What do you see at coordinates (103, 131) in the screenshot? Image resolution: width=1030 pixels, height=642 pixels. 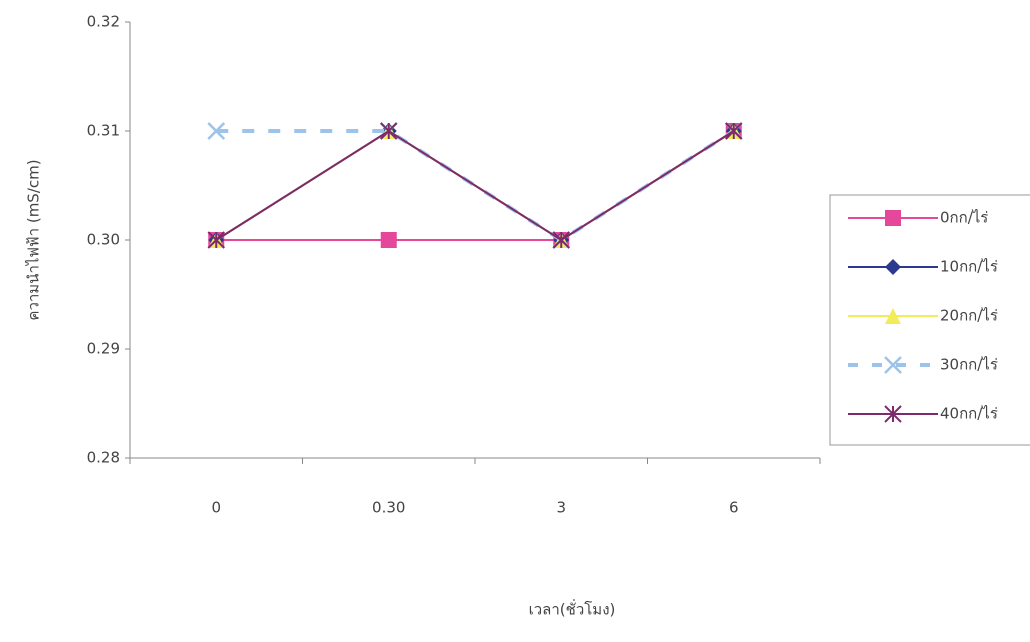 I see `y-tick-label: 0.31` at bounding box center [103, 131].